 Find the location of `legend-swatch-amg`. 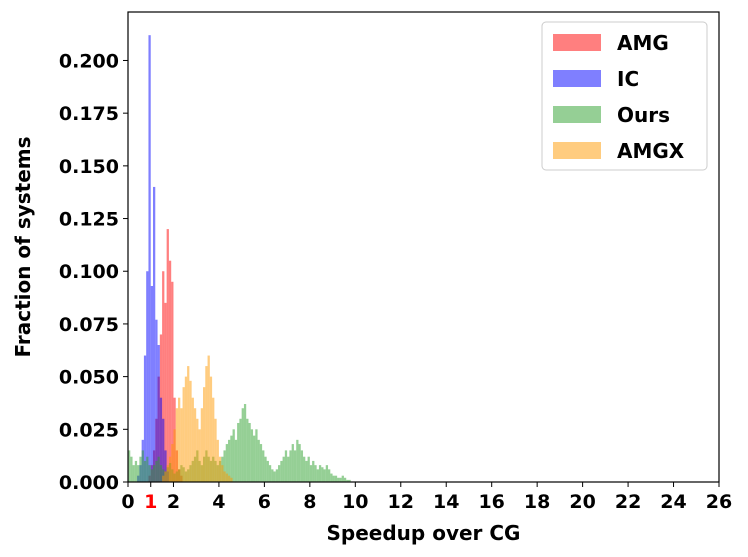

legend-swatch-amg is located at coordinates (577, 42).